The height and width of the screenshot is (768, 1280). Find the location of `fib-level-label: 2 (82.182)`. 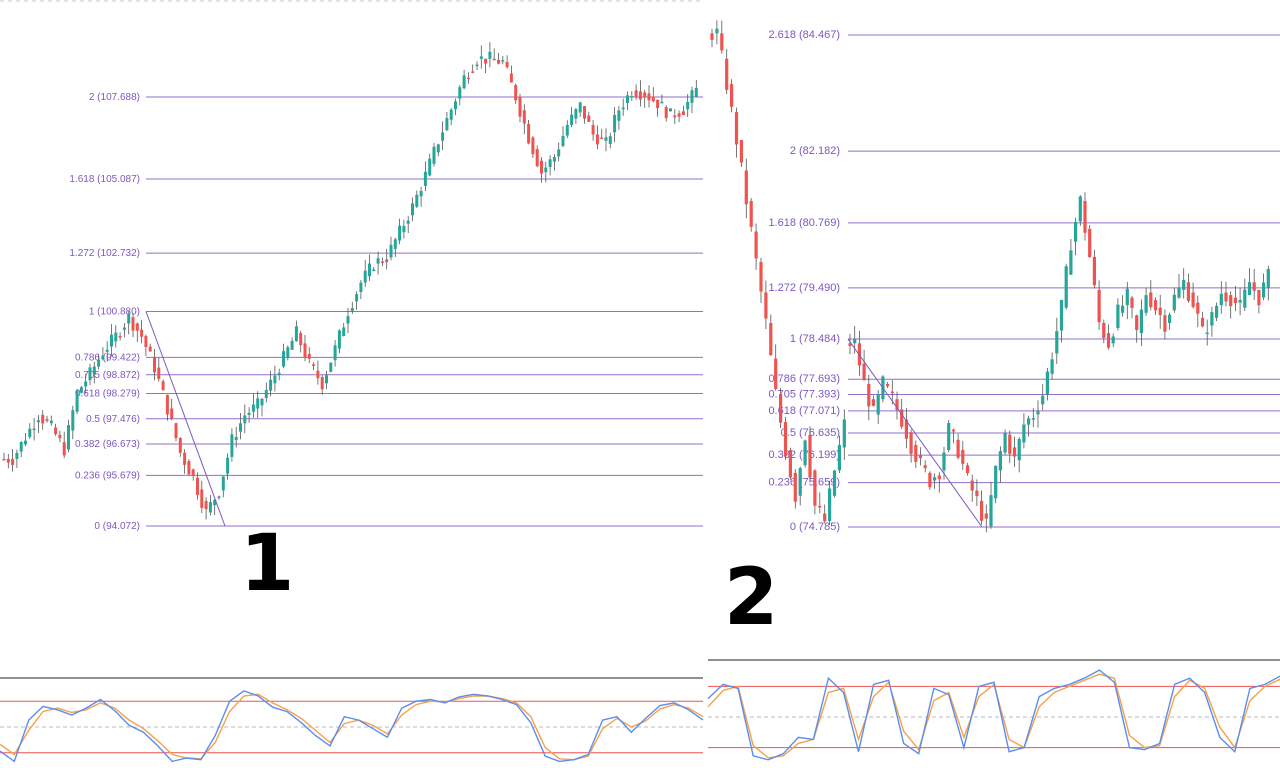

fib-level-label: 2 (82.182) is located at coordinates (815, 151).